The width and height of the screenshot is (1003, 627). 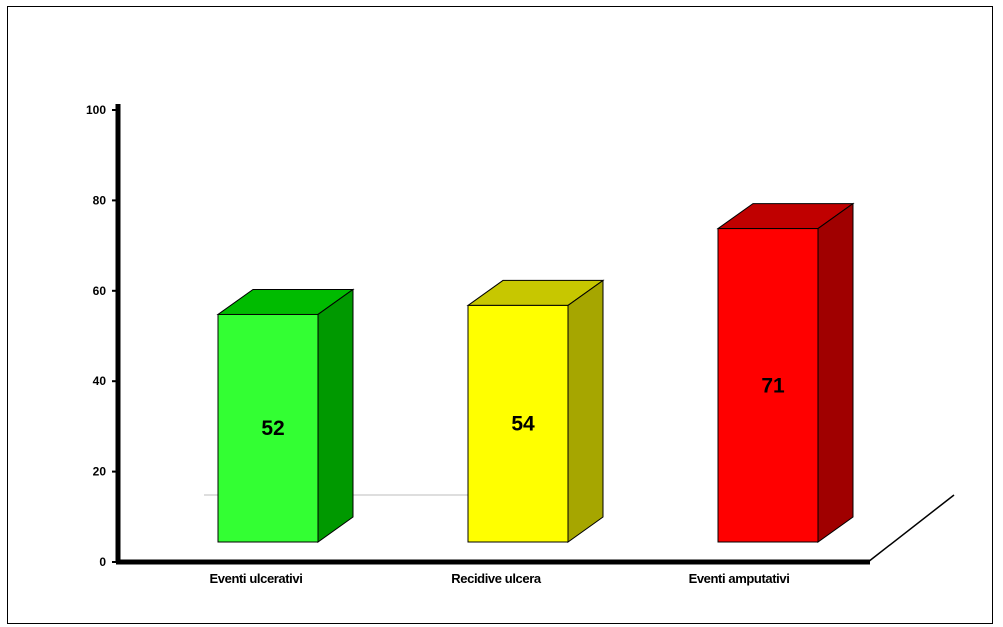 What do you see at coordinates (773, 385) in the screenshot?
I see `data-label: 71` at bounding box center [773, 385].